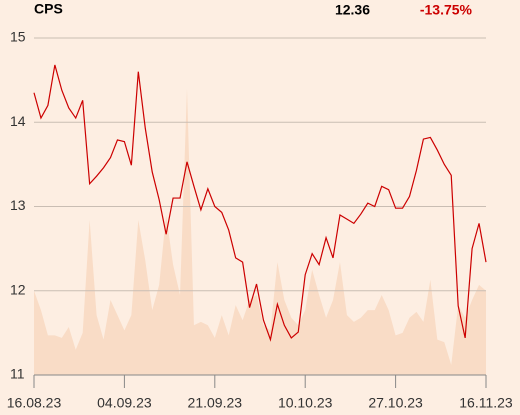 This screenshot has height=415, width=520. I want to click on x-tick-label: 16.08.23, so click(34, 403).